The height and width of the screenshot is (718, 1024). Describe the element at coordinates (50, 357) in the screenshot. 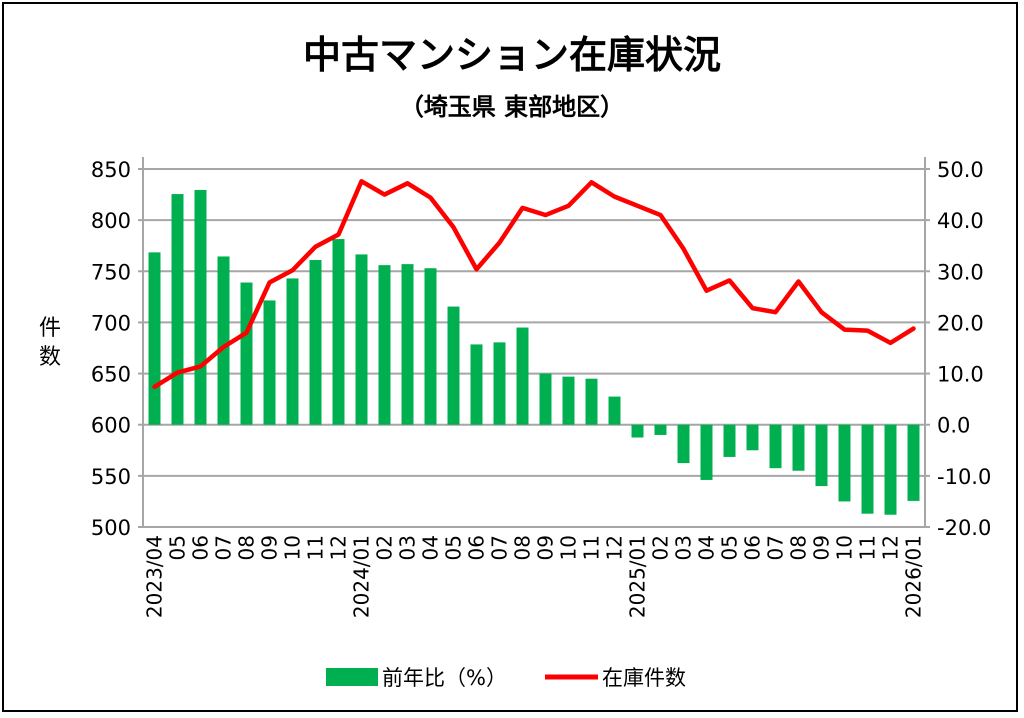

I see `y-axis-label-char-2: 数` at that location.